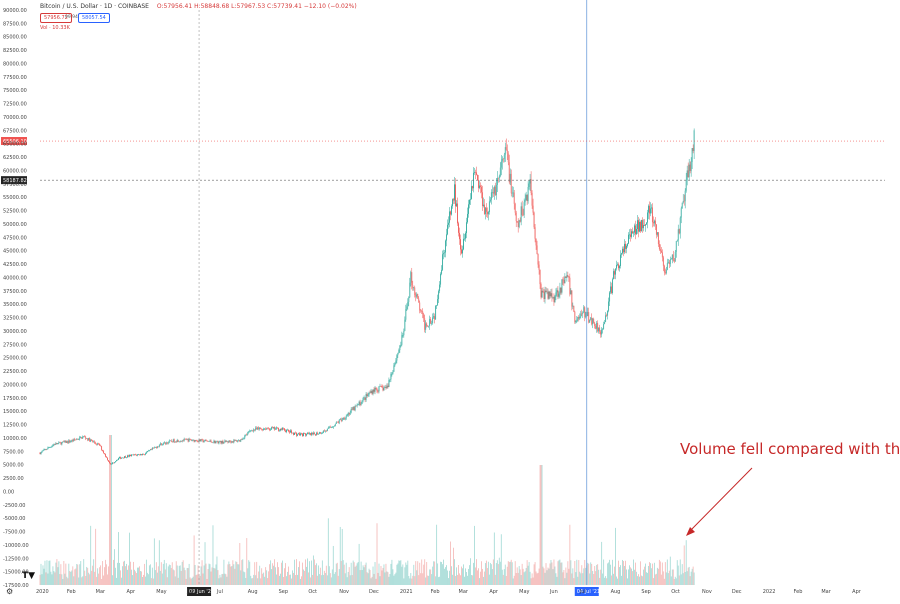 The height and width of the screenshot is (604, 900). Describe the element at coordinates (15, 212) in the screenshot. I see `y-tick-label: 52500.00` at that location.